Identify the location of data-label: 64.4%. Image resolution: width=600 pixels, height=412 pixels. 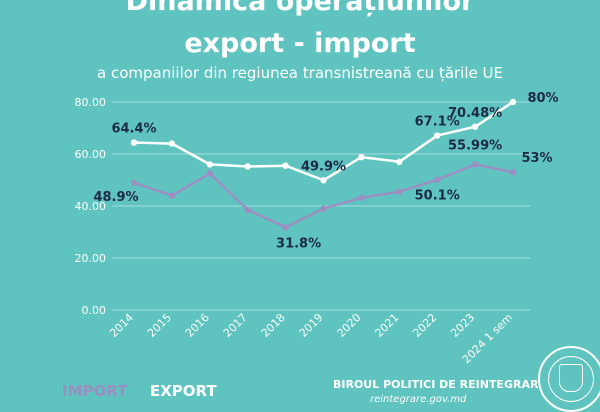
(133, 129).